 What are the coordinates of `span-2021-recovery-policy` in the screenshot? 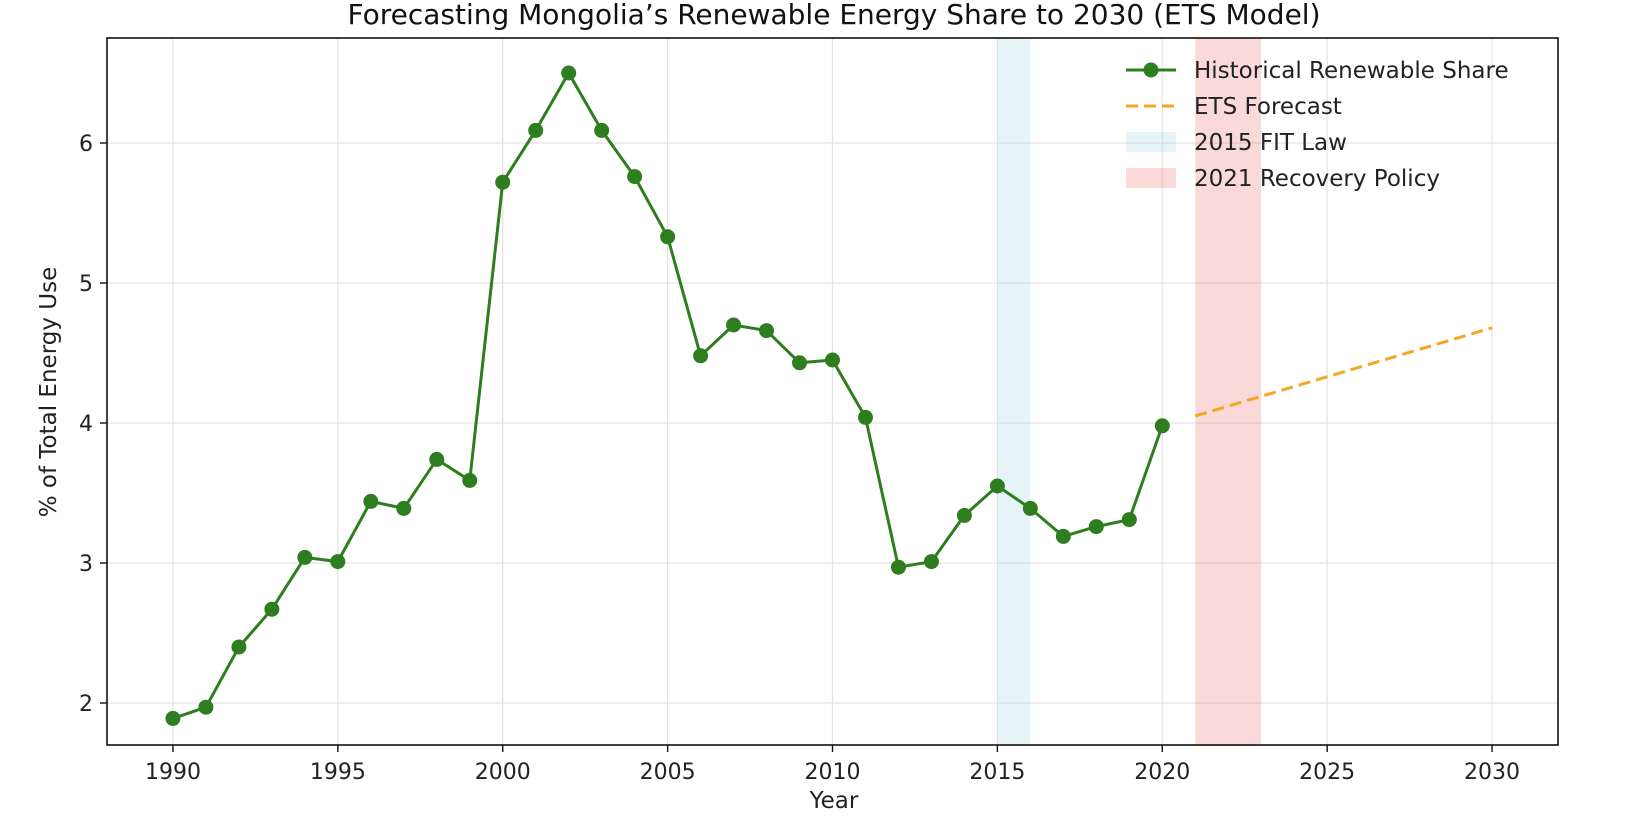 It's located at (1228, 391).